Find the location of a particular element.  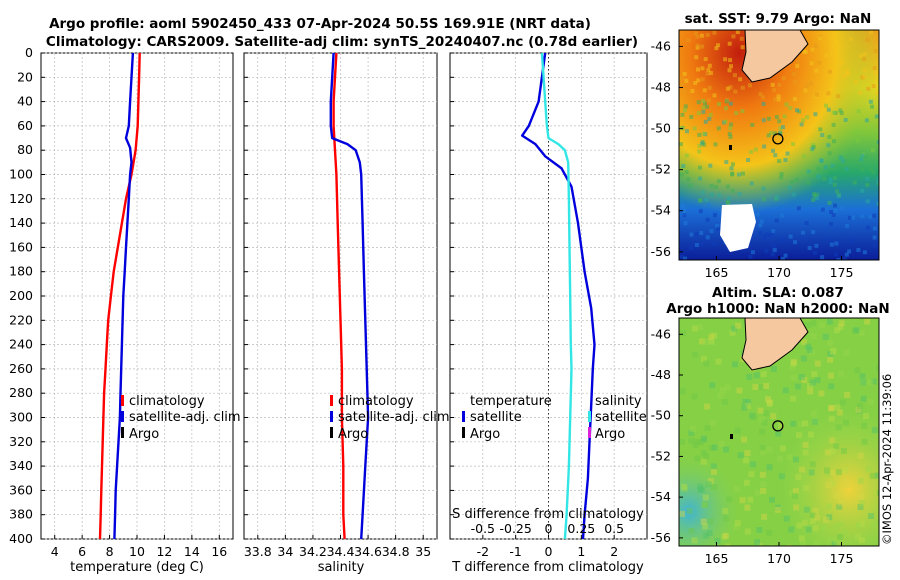

temperature-xlabel: temperature (deg C) is located at coordinates (137, 567).